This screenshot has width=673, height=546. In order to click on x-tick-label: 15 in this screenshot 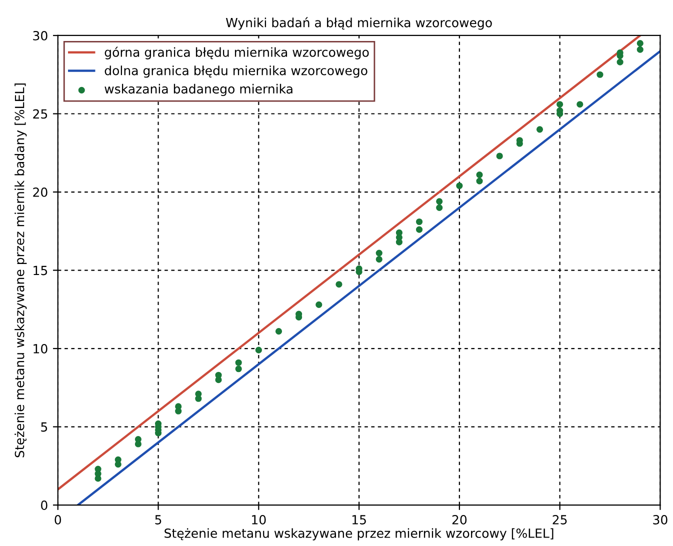, I will do `click(359, 519)`.